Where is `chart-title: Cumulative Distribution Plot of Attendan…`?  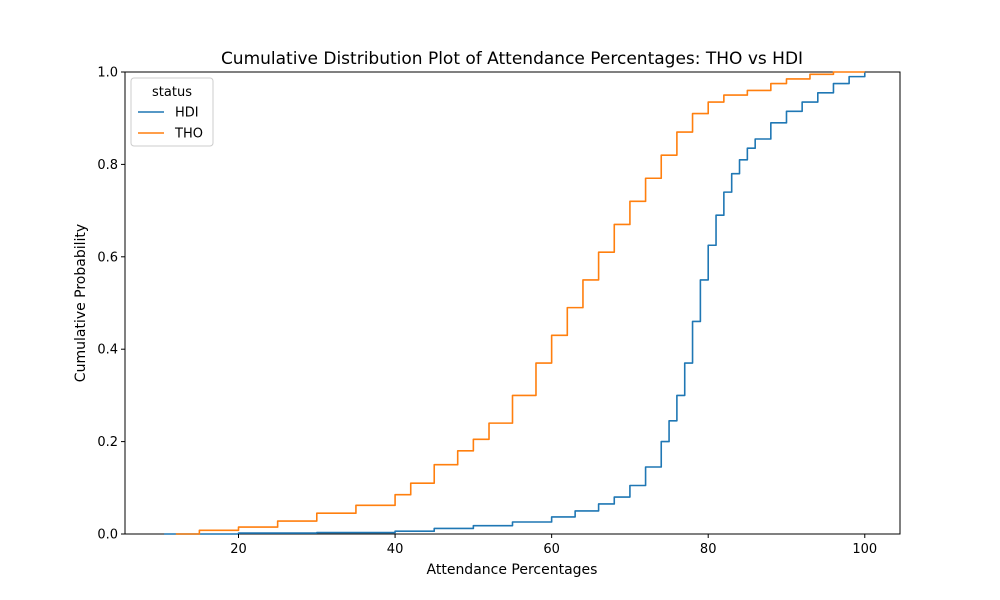 chart-title: Cumulative Distribution Plot of Attendan… is located at coordinates (512, 59).